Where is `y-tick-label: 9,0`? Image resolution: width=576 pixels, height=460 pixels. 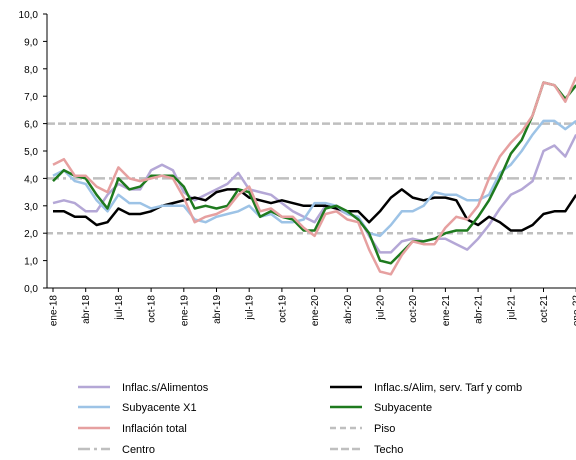
y-tick-label: 9,0 is located at coordinates (31, 42).